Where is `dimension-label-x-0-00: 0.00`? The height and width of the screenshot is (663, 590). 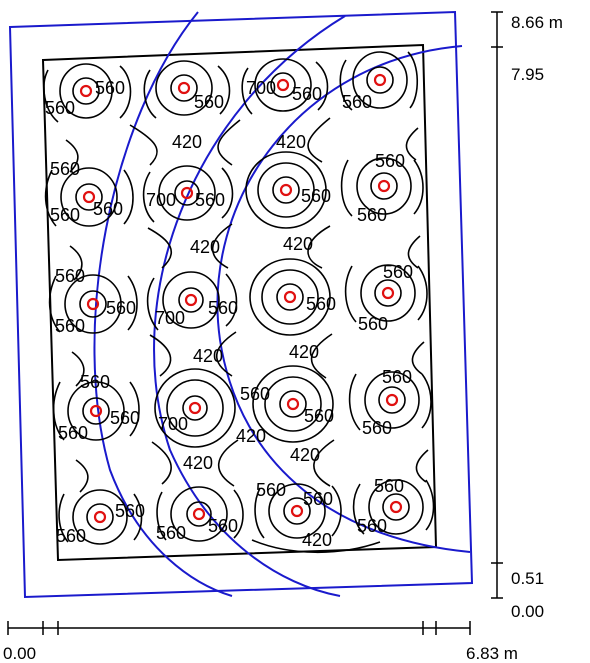
dimension-label-x-0-00: 0.00 is located at coordinates (19, 653).